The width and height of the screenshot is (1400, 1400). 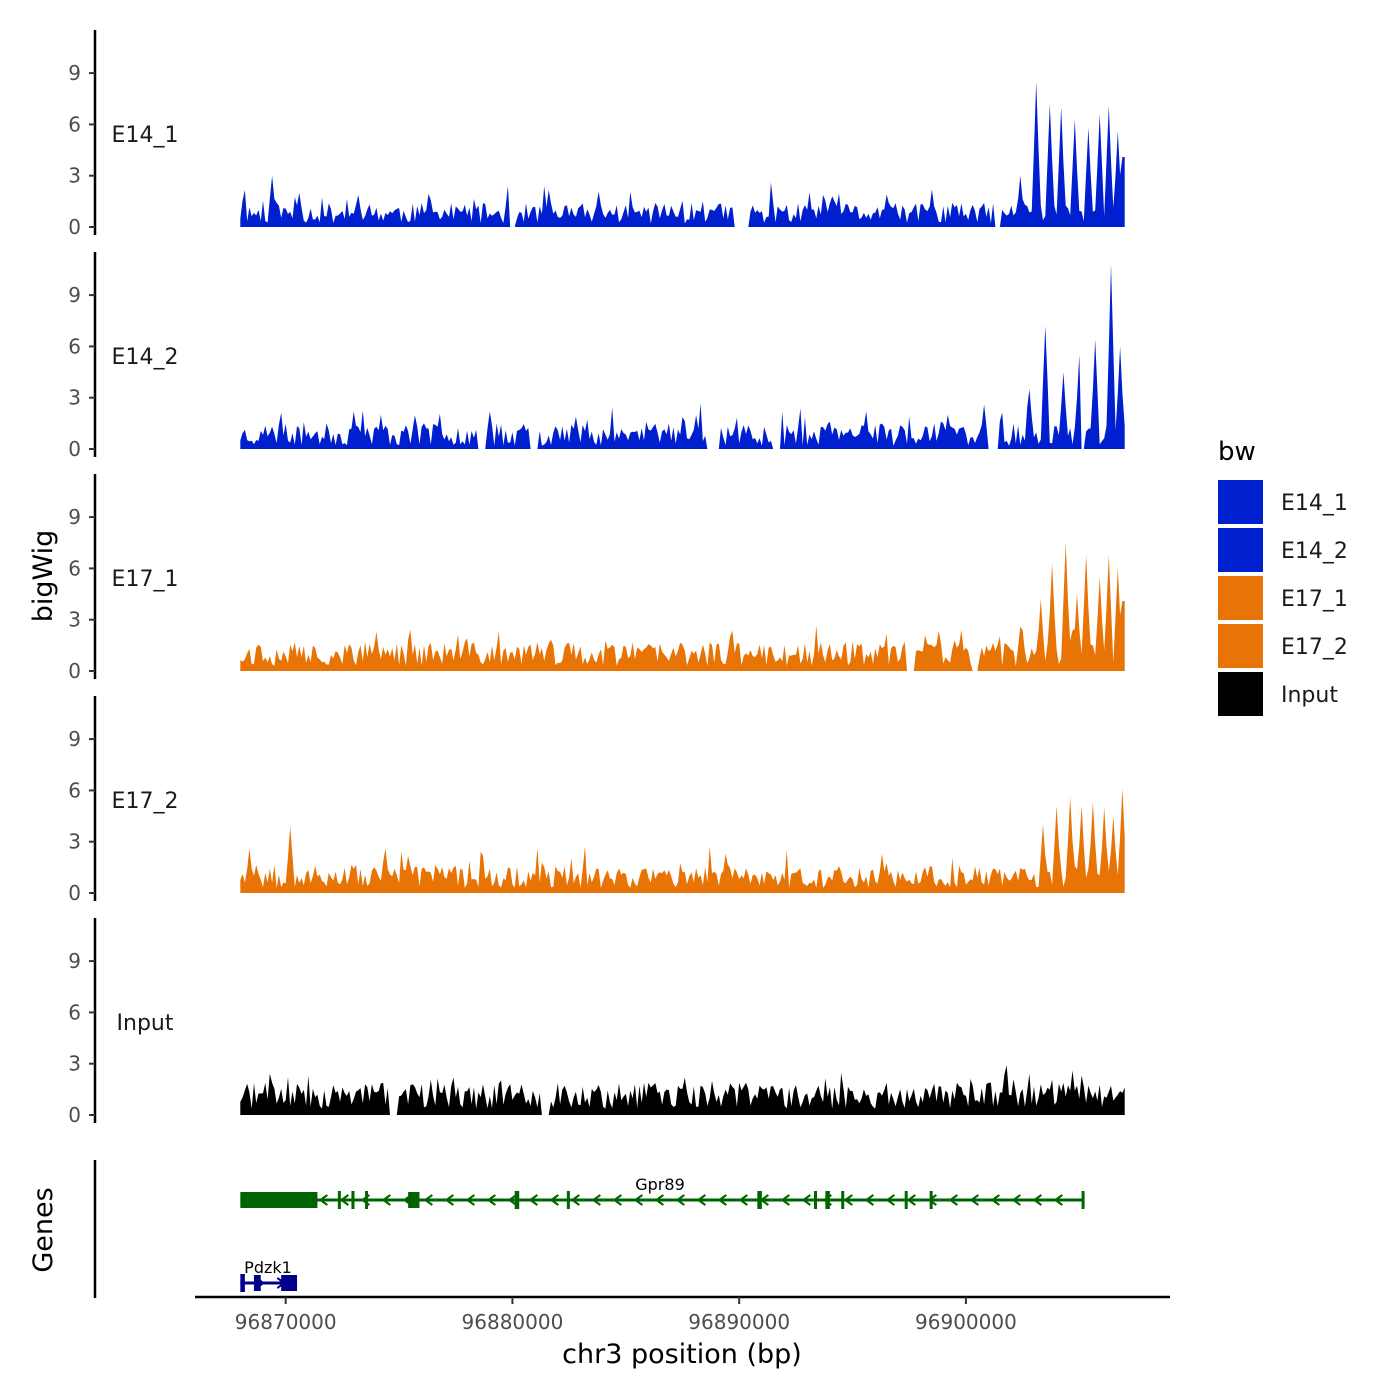 What do you see at coordinates (596, 1022) in the screenshot?
I see `track-input: 0 3 6 9 Input` at bounding box center [596, 1022].